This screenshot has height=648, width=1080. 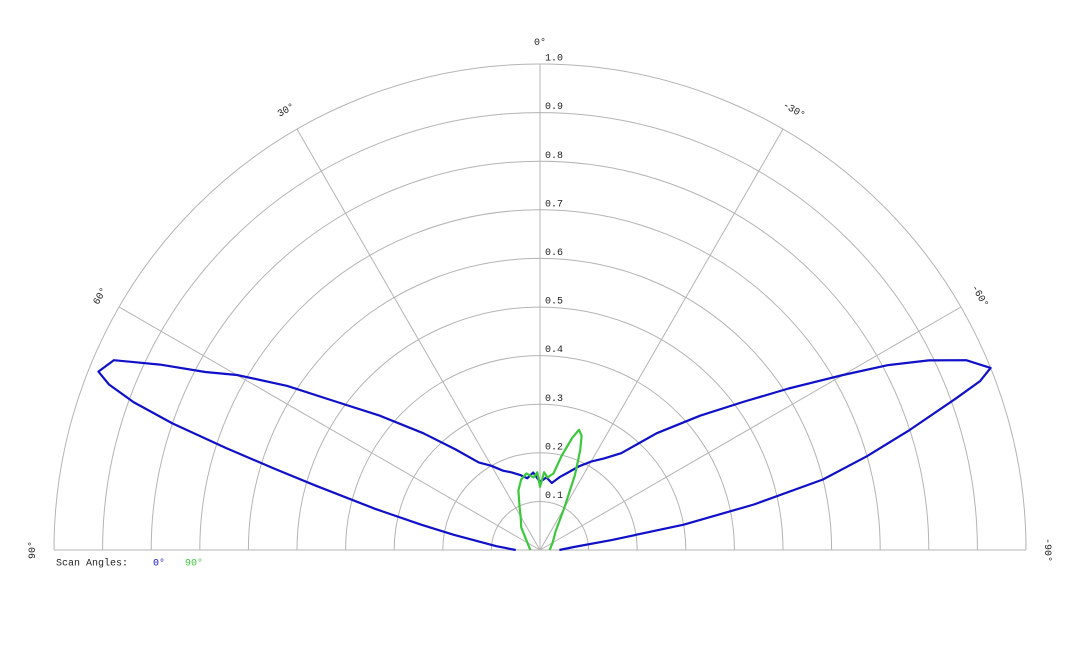 I want to click on r-tick-label: 0.4, so click(x=554, y=350).